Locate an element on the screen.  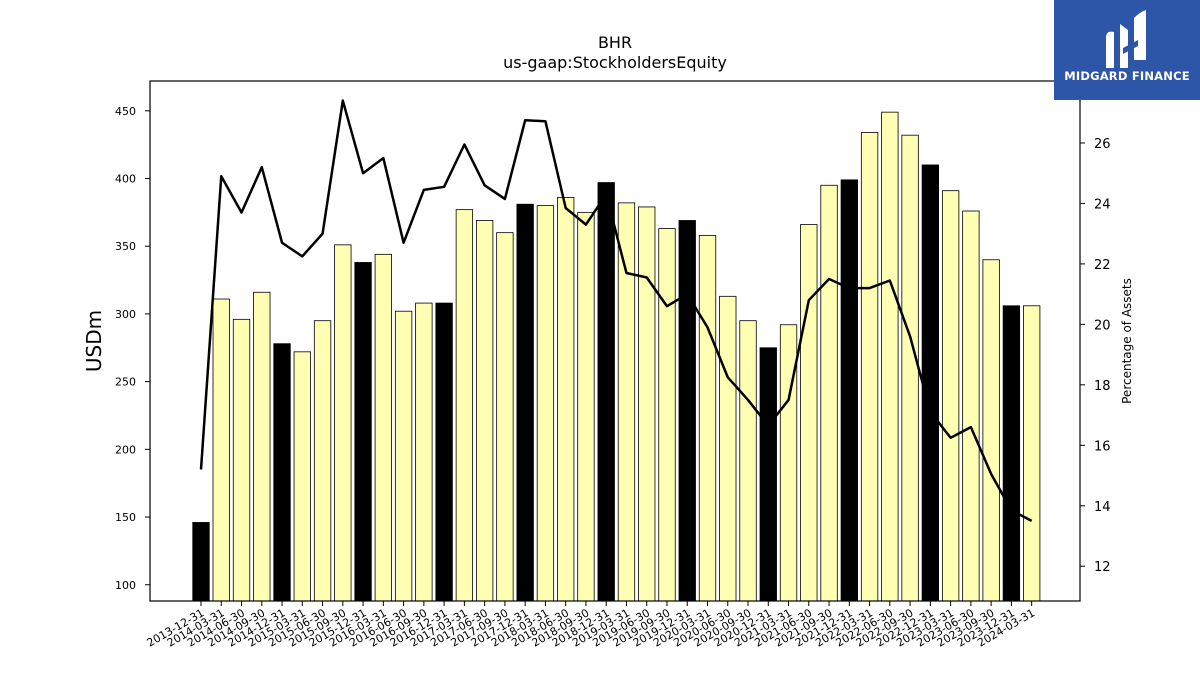
logo-text: MIDGARD FINANCE is located at coordinates (1127, 76).